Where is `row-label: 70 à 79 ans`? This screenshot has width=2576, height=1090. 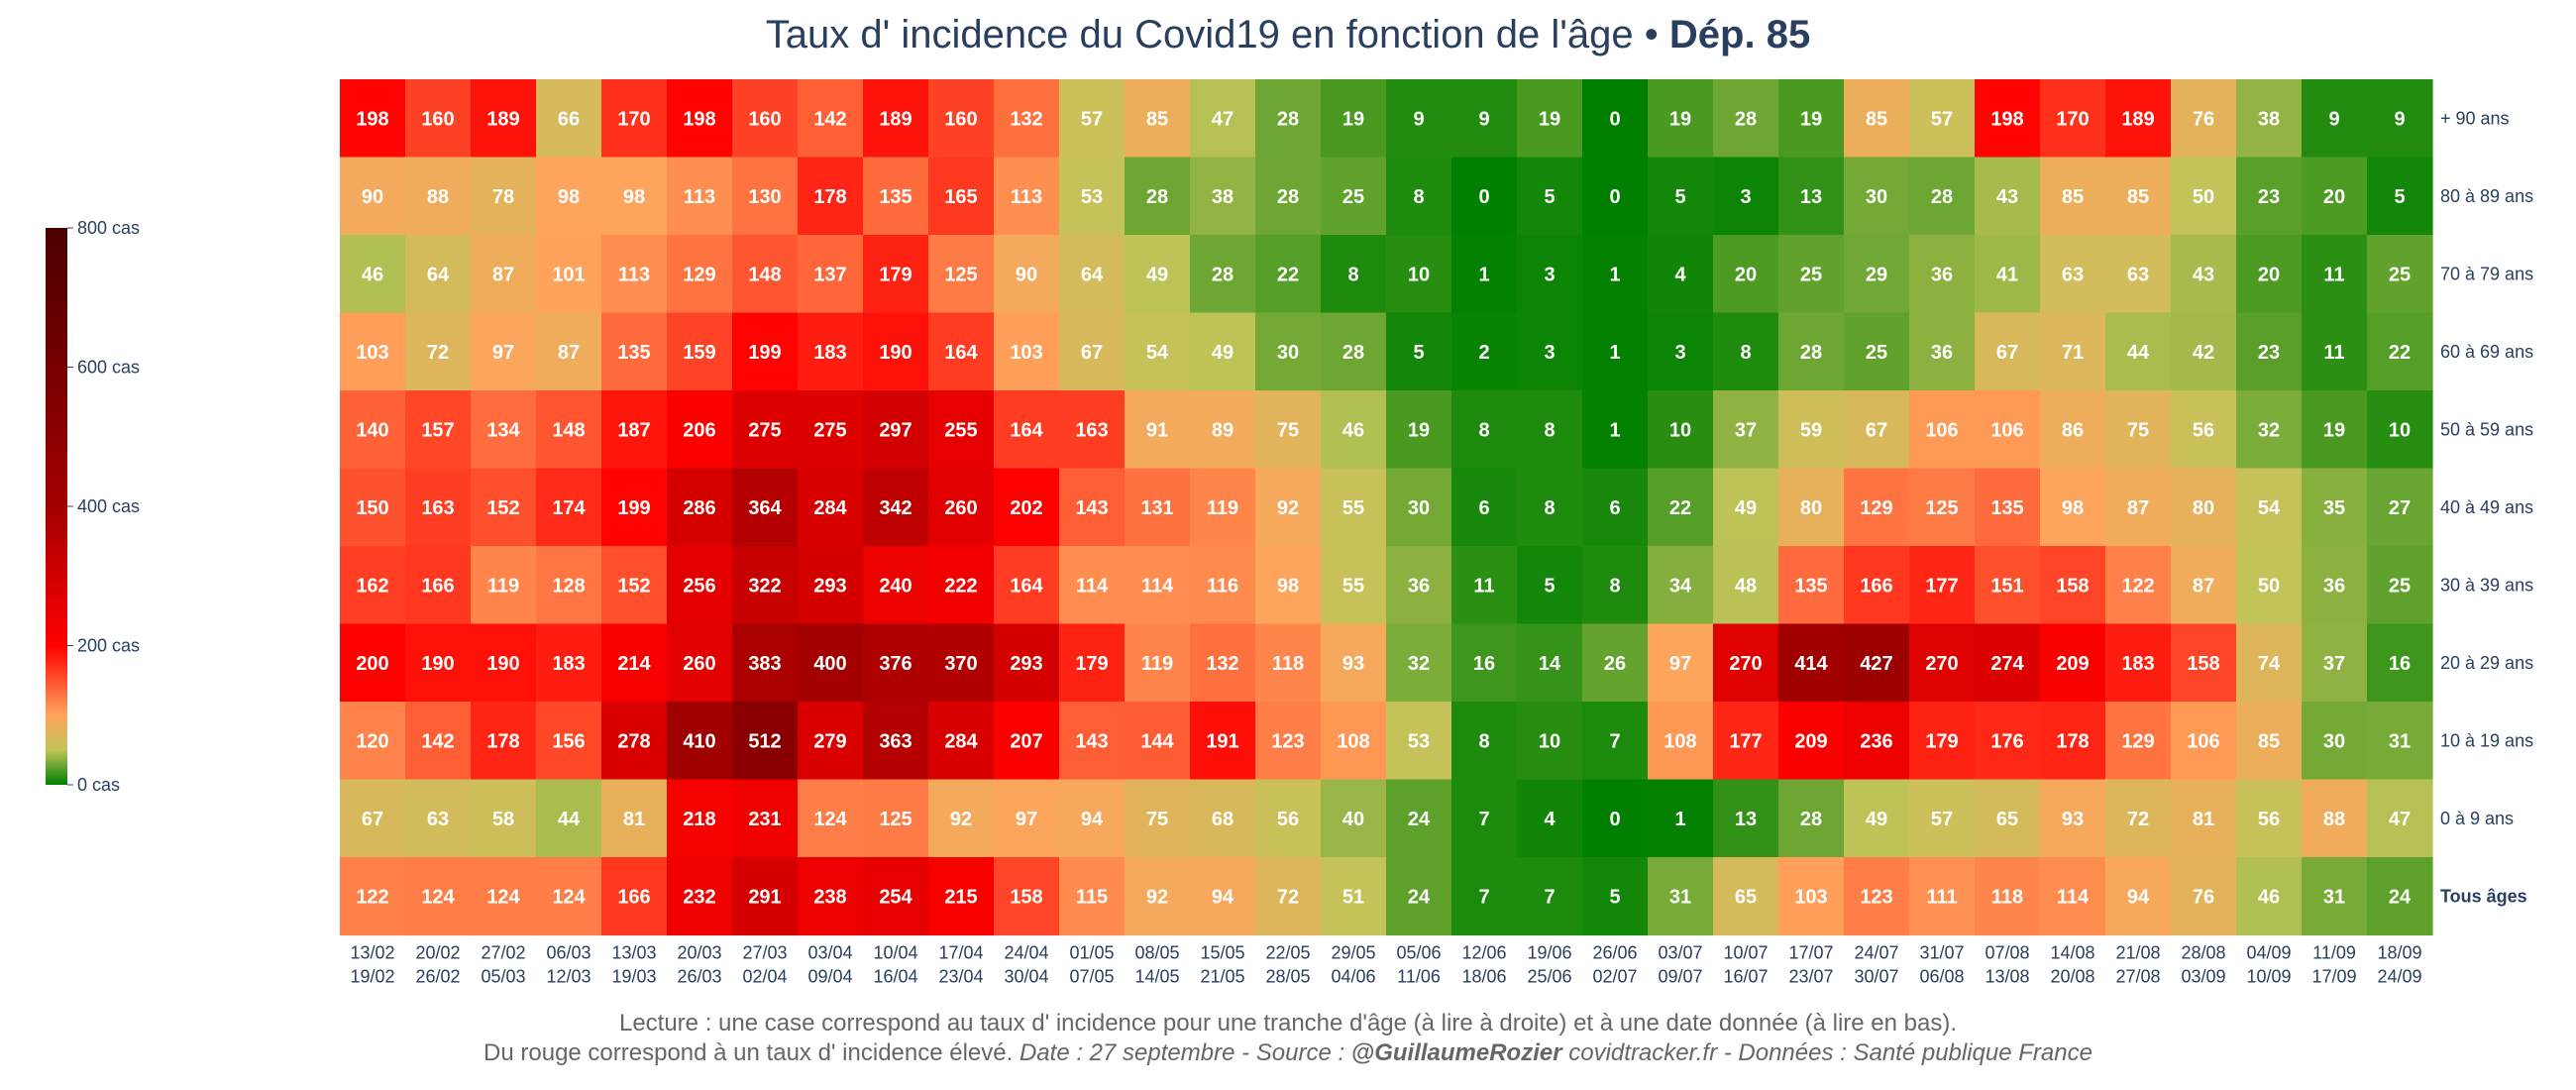 row-label: 70 à 79 ans is located at coordinates (2486, 273).